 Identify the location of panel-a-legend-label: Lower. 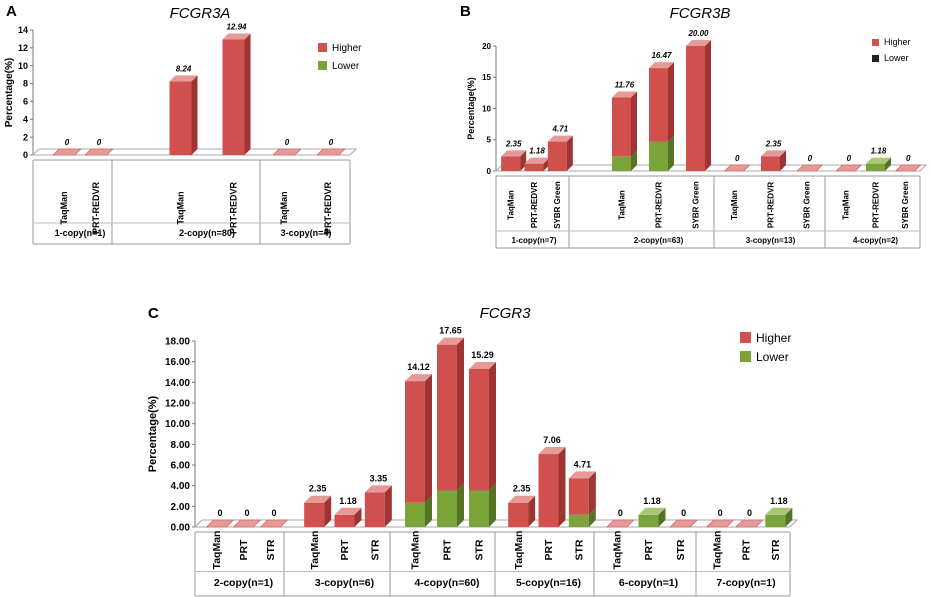
(346, 66).